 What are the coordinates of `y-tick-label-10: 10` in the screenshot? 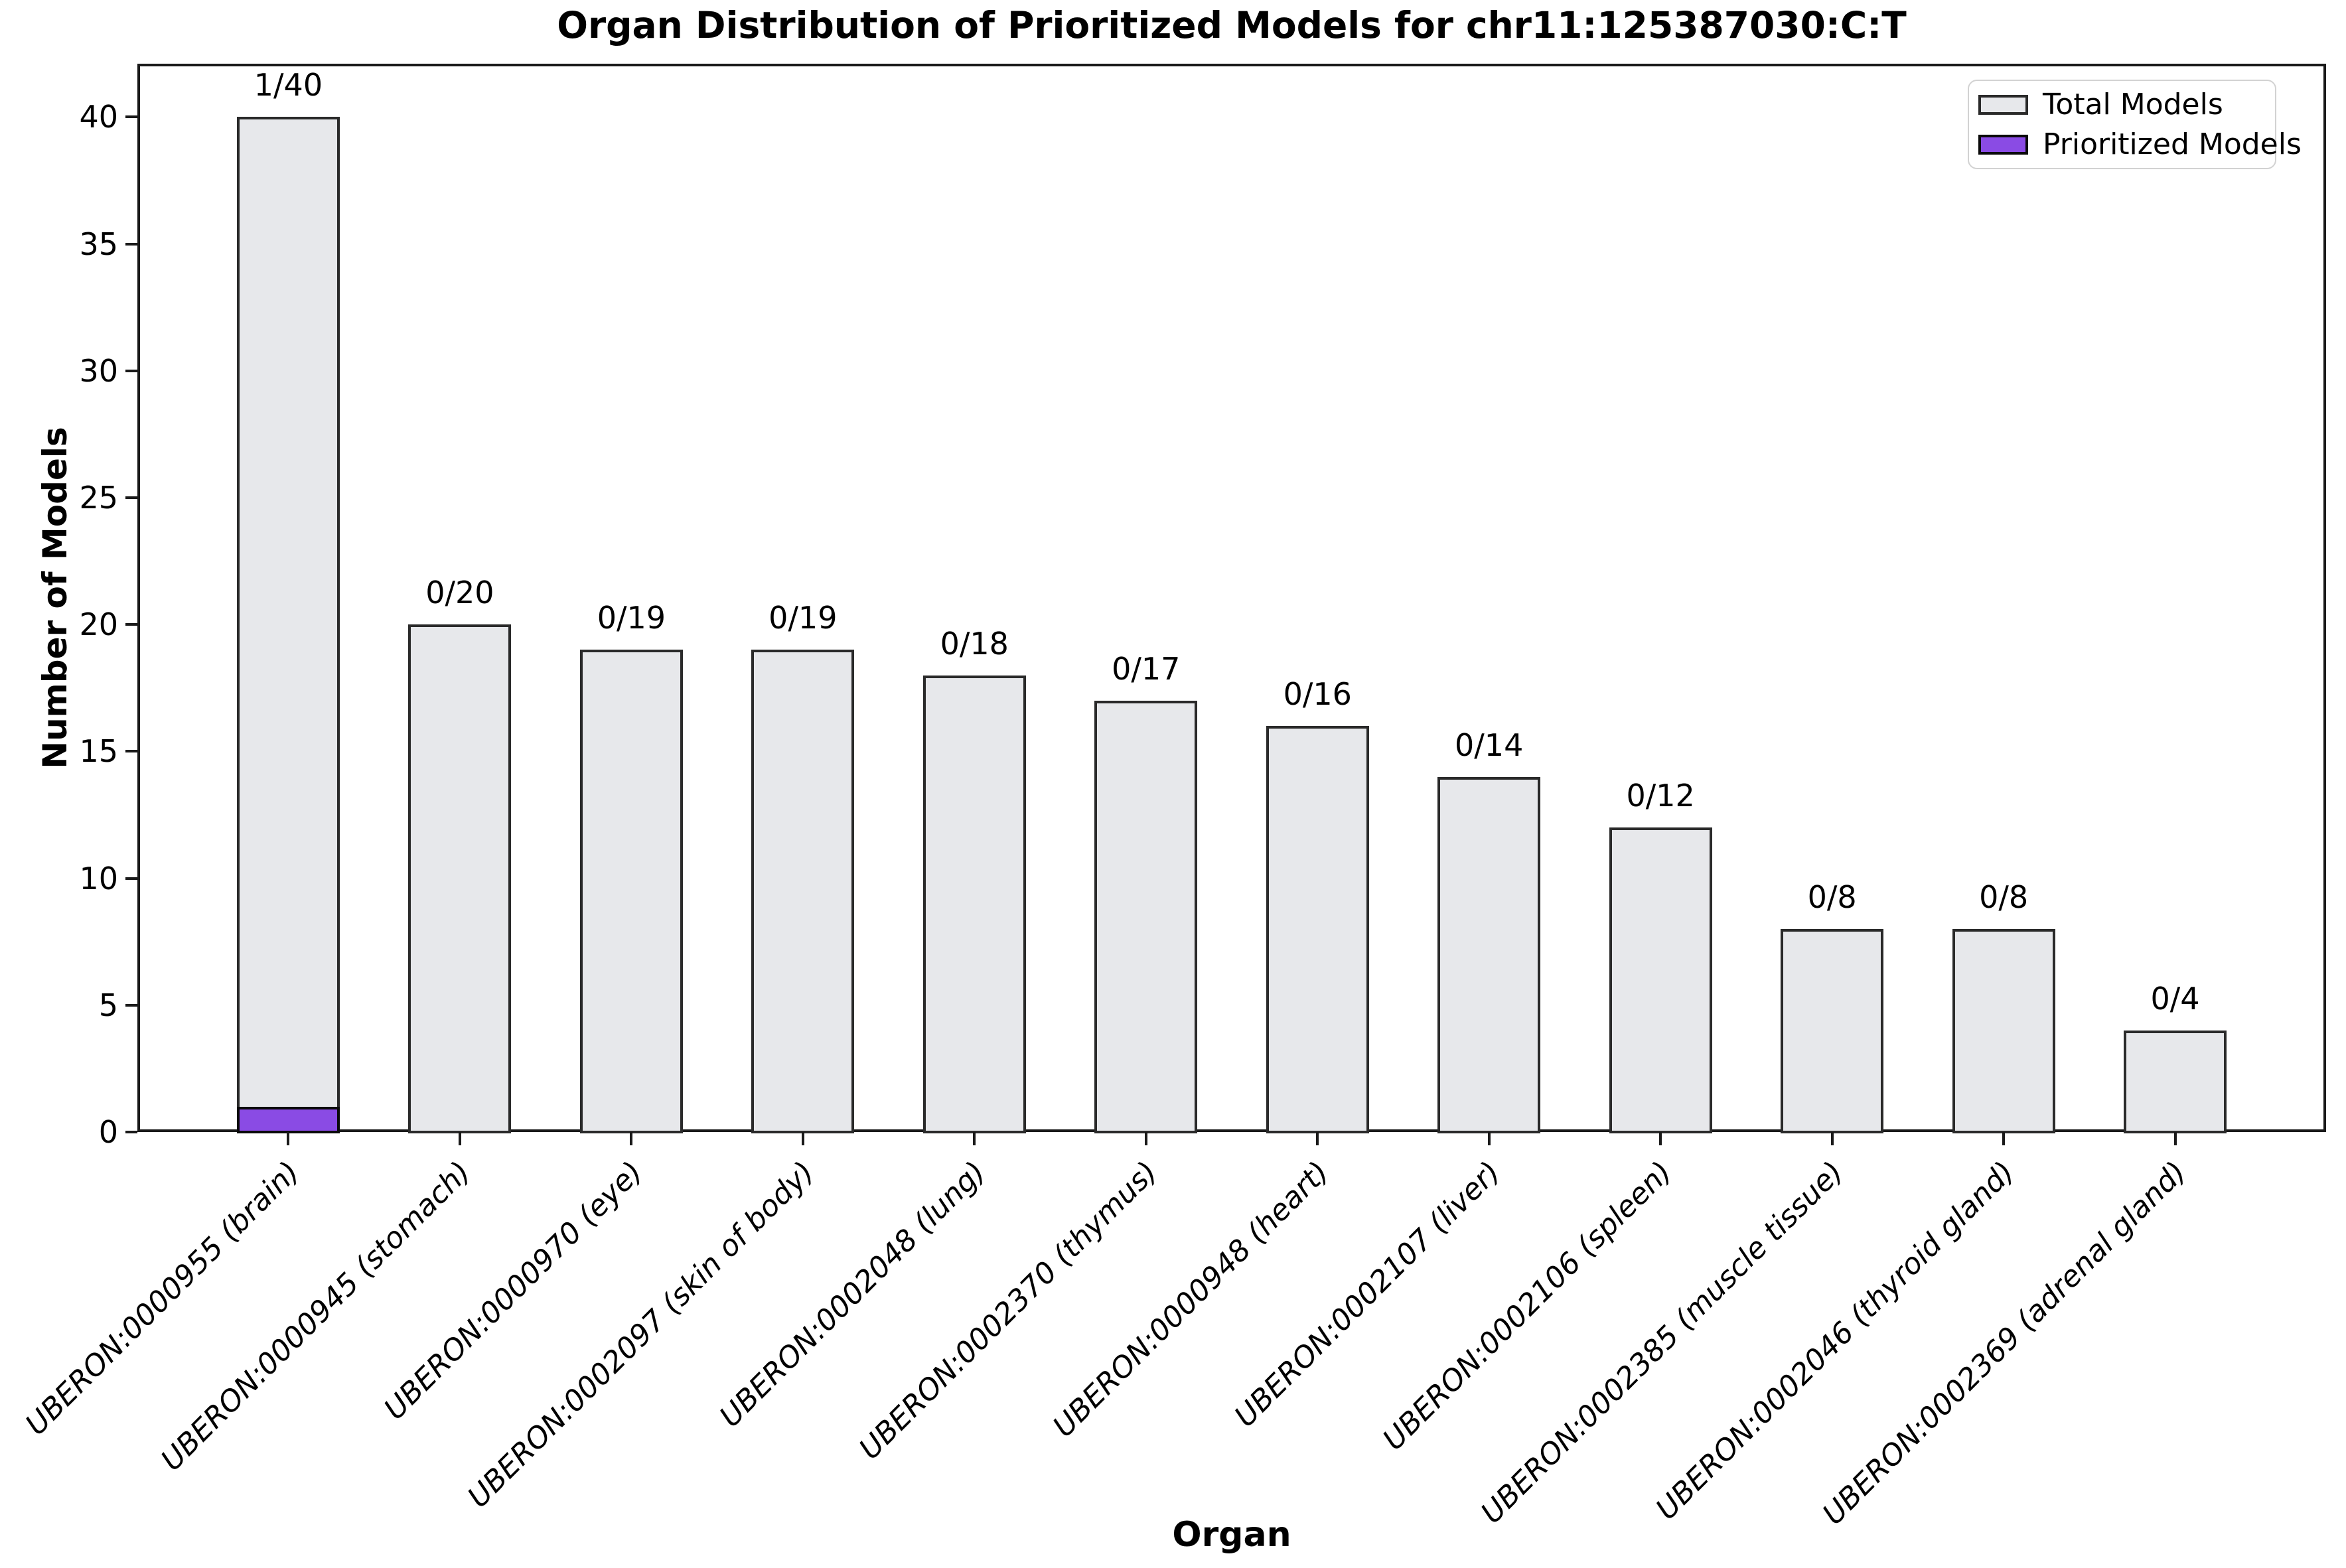 It's located at (98, 878).